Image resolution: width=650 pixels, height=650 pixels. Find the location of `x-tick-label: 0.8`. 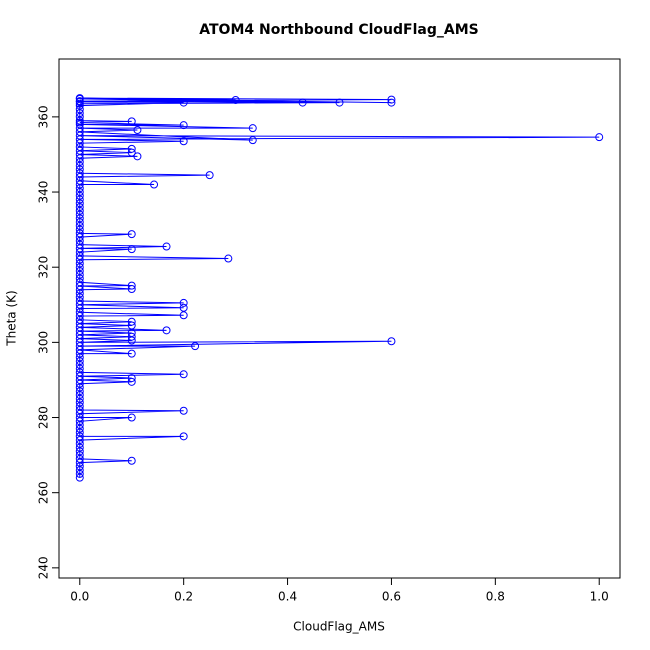

x-tick-label: 0.8 is located at coordinates (495, 597).